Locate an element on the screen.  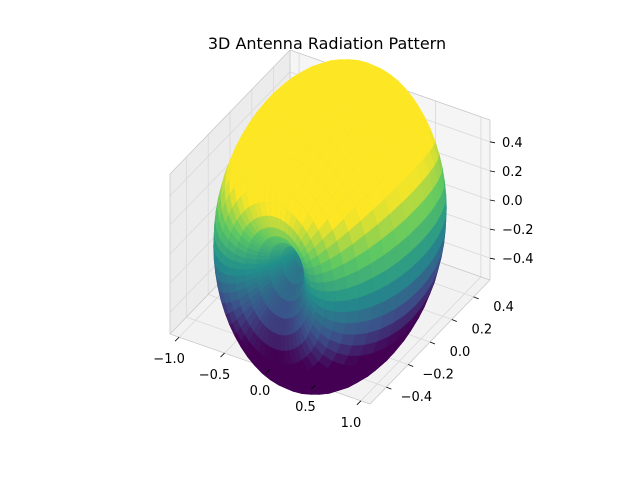
z-tick-label: 0.0 is located at coordinates (512, 201).